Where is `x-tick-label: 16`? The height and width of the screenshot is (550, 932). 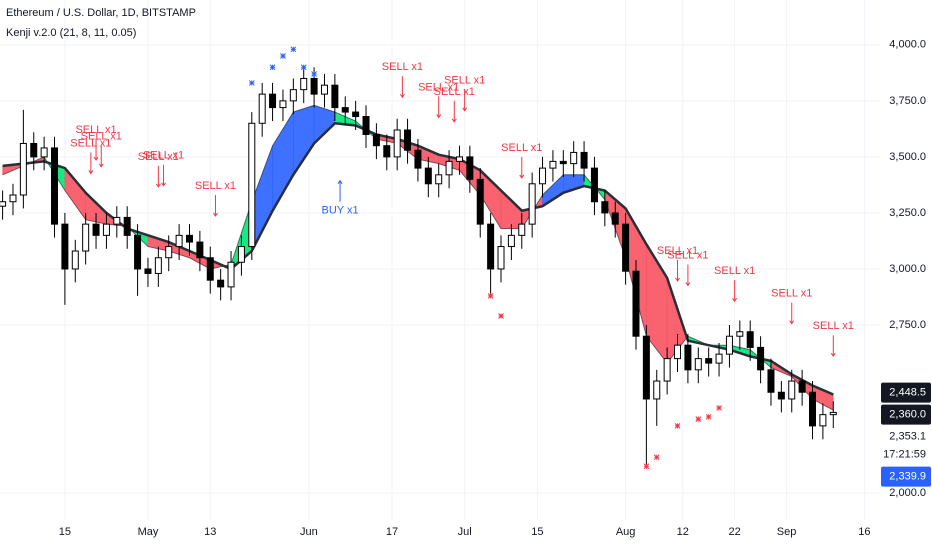 x-tick-label: 16 is located at coordinates (864, 532).